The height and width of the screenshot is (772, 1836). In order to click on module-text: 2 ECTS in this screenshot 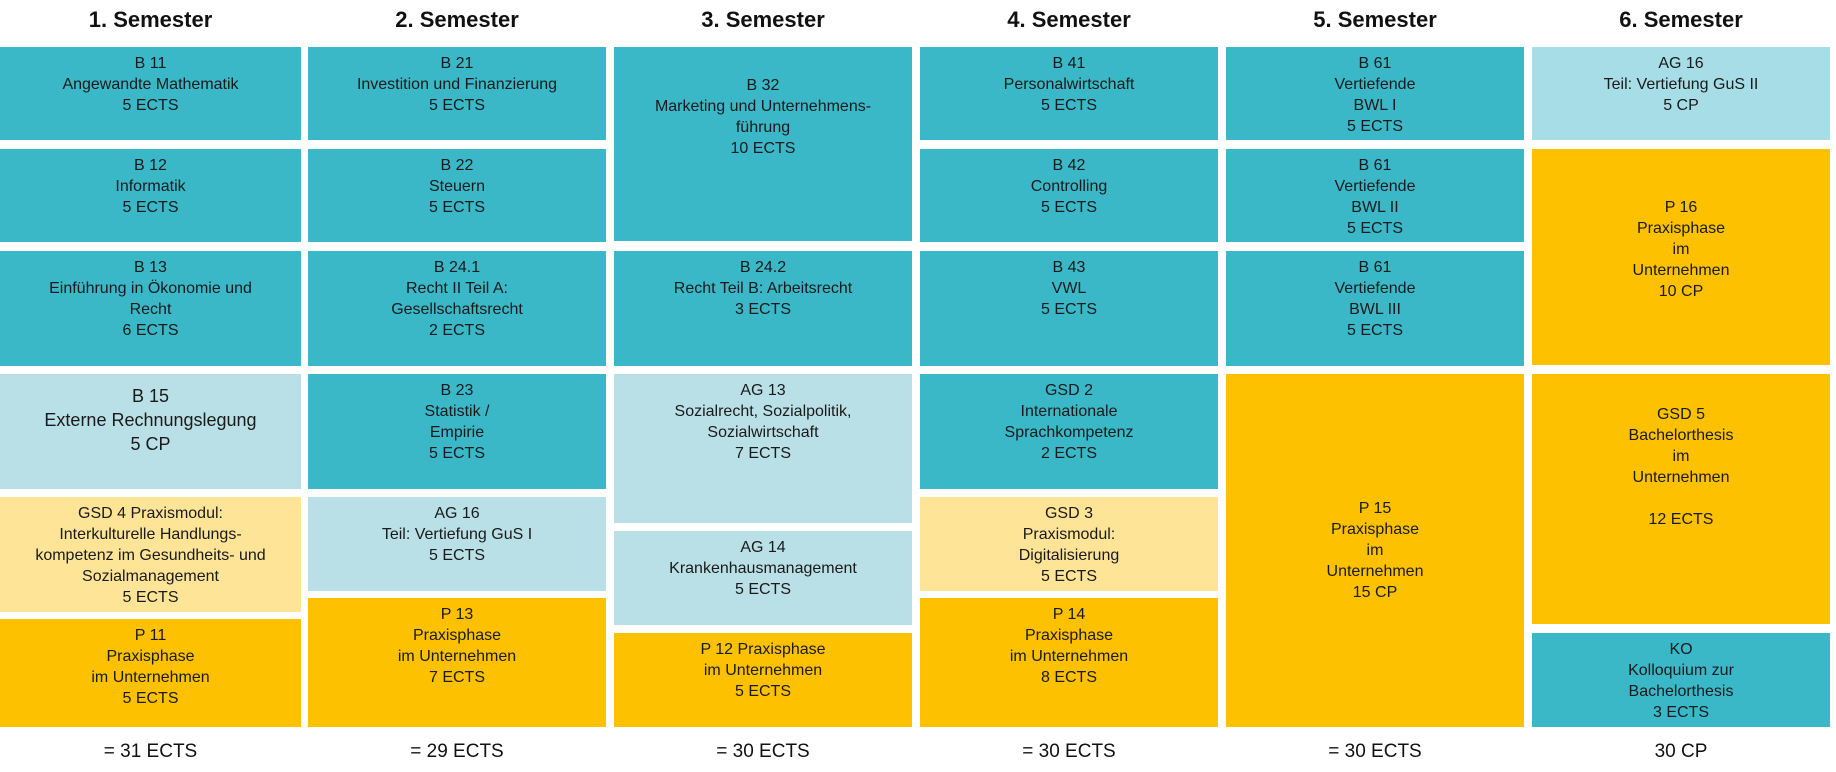, I will do `click(456, 330)`.